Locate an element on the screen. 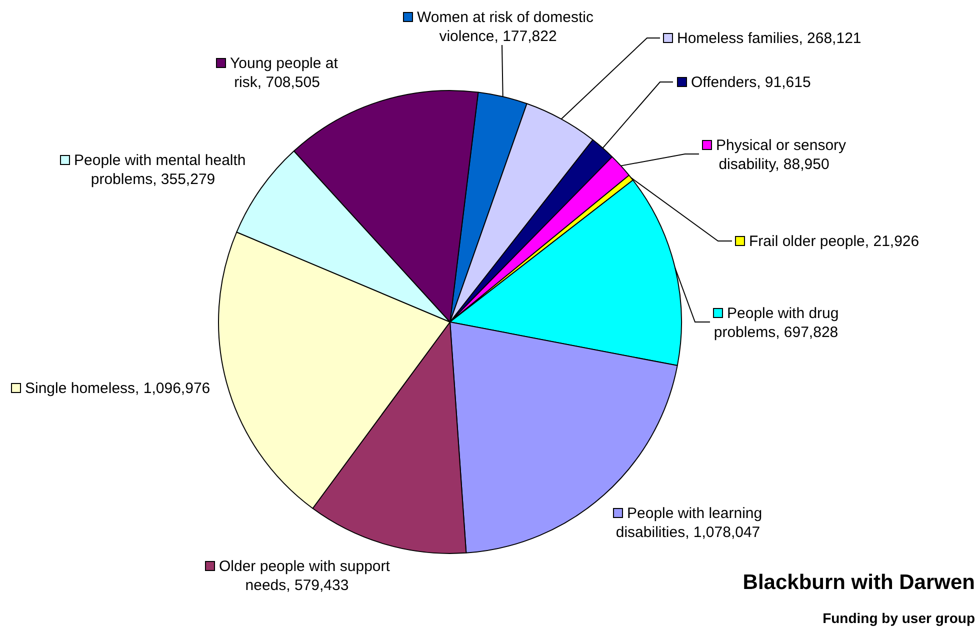  legend-label: Homeless families, 268,121 is located at coordinates (769, 38).